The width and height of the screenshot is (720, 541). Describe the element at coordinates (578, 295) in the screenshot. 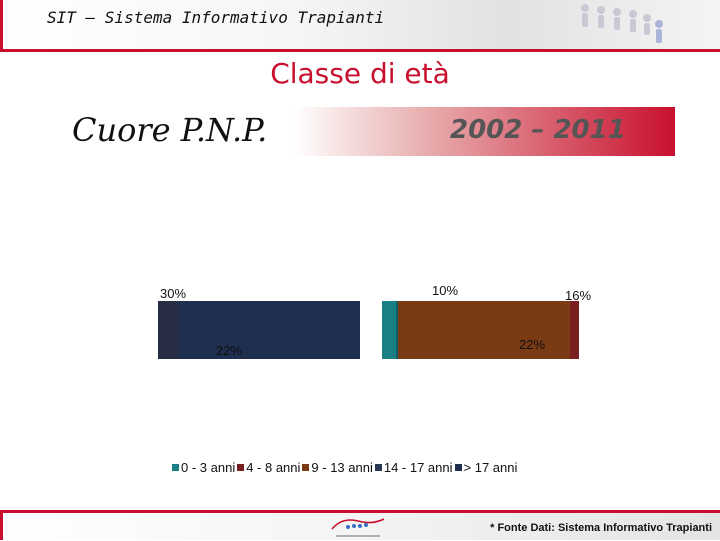

I see `data-label: 16%` at that location.